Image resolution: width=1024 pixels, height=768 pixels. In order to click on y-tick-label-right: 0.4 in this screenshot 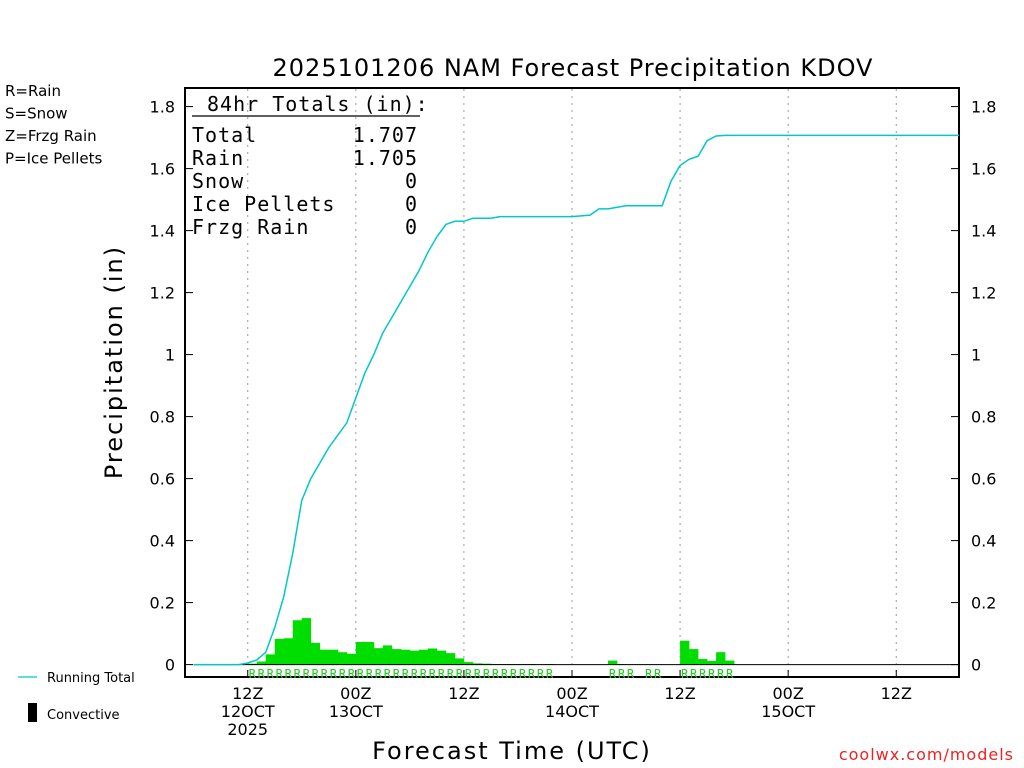, I will do `click(983, 541)`.